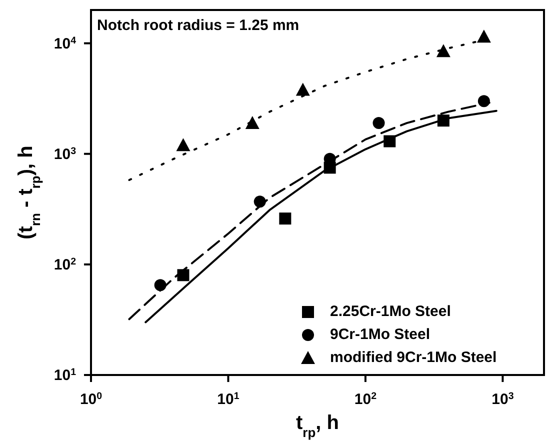 This screenshot has width=552, height=441. What do you see at coordinates (413, 358) in the screenshot?
I see `legend-label: modified 9Cr-1Mo Steel` at bounding box center [413, 358].